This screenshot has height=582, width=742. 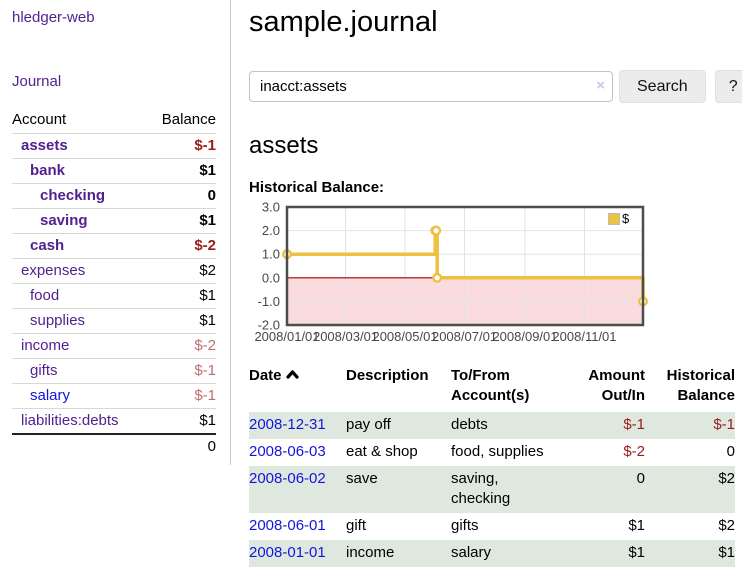 I want to click on account-balance: $2, so click(x=181, y=271).